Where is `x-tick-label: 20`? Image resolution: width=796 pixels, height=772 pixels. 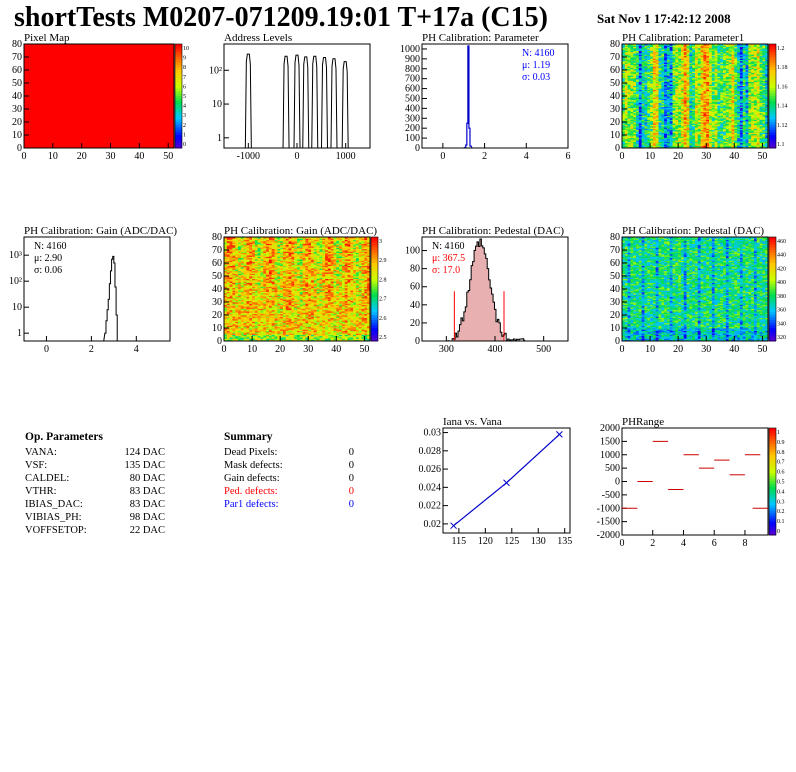
x-tick-label: 20 is located at coordinates (678, 156).